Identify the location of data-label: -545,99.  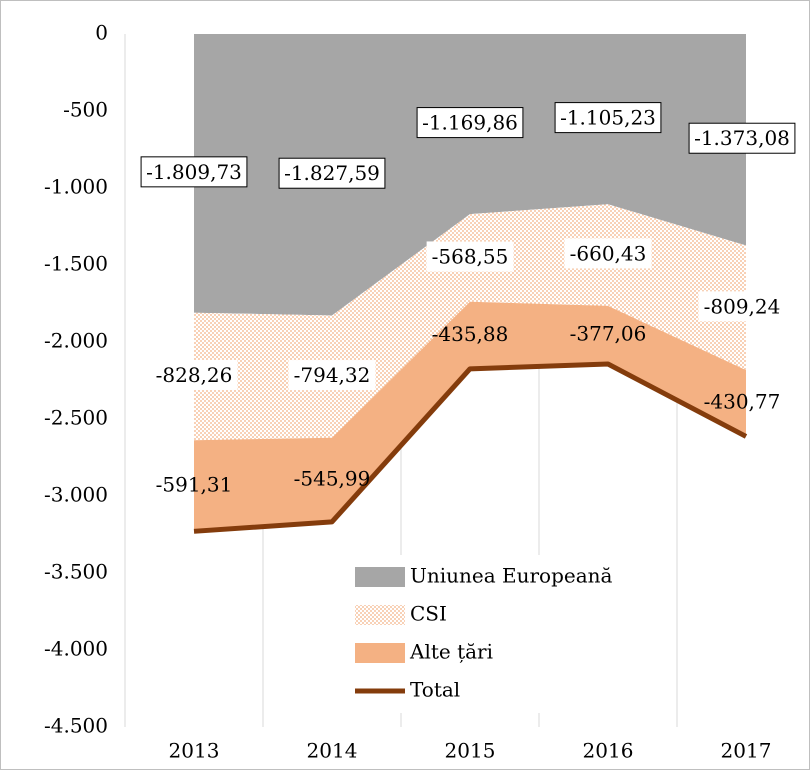
(332, 478).